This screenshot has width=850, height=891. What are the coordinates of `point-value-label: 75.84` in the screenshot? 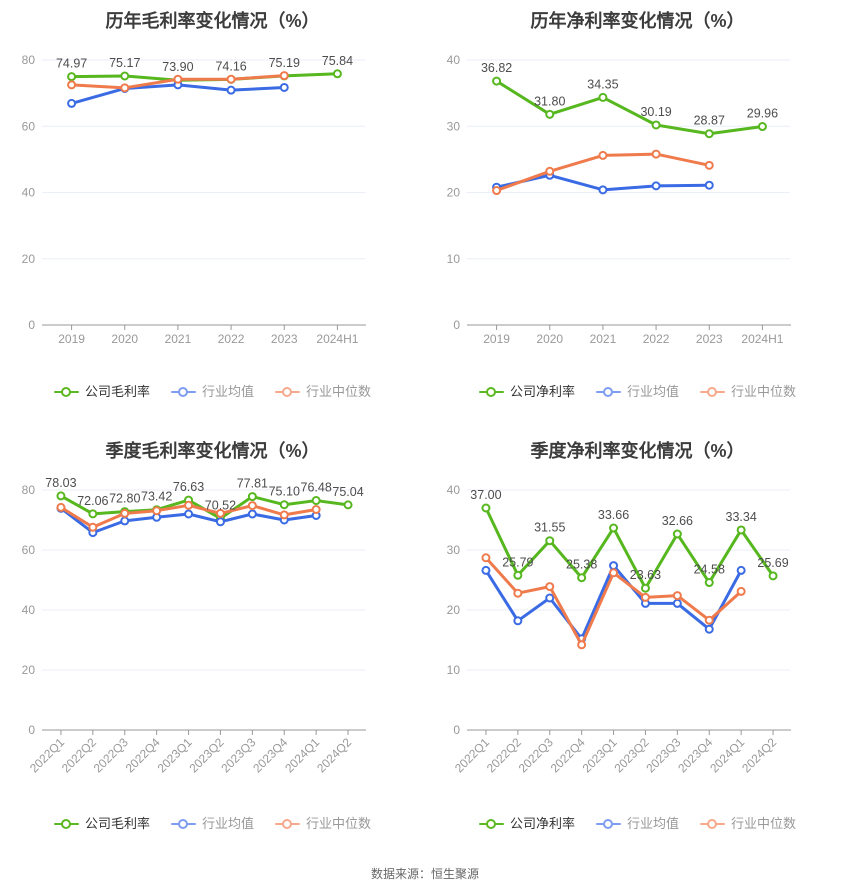 It's located at (337, 61).